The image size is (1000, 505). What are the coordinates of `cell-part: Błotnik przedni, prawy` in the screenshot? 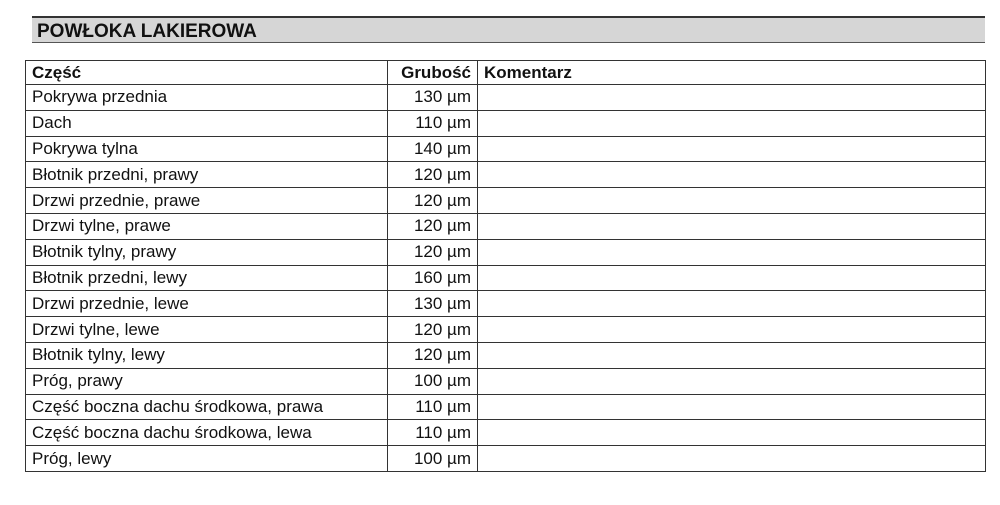 It's located at (206, 175).